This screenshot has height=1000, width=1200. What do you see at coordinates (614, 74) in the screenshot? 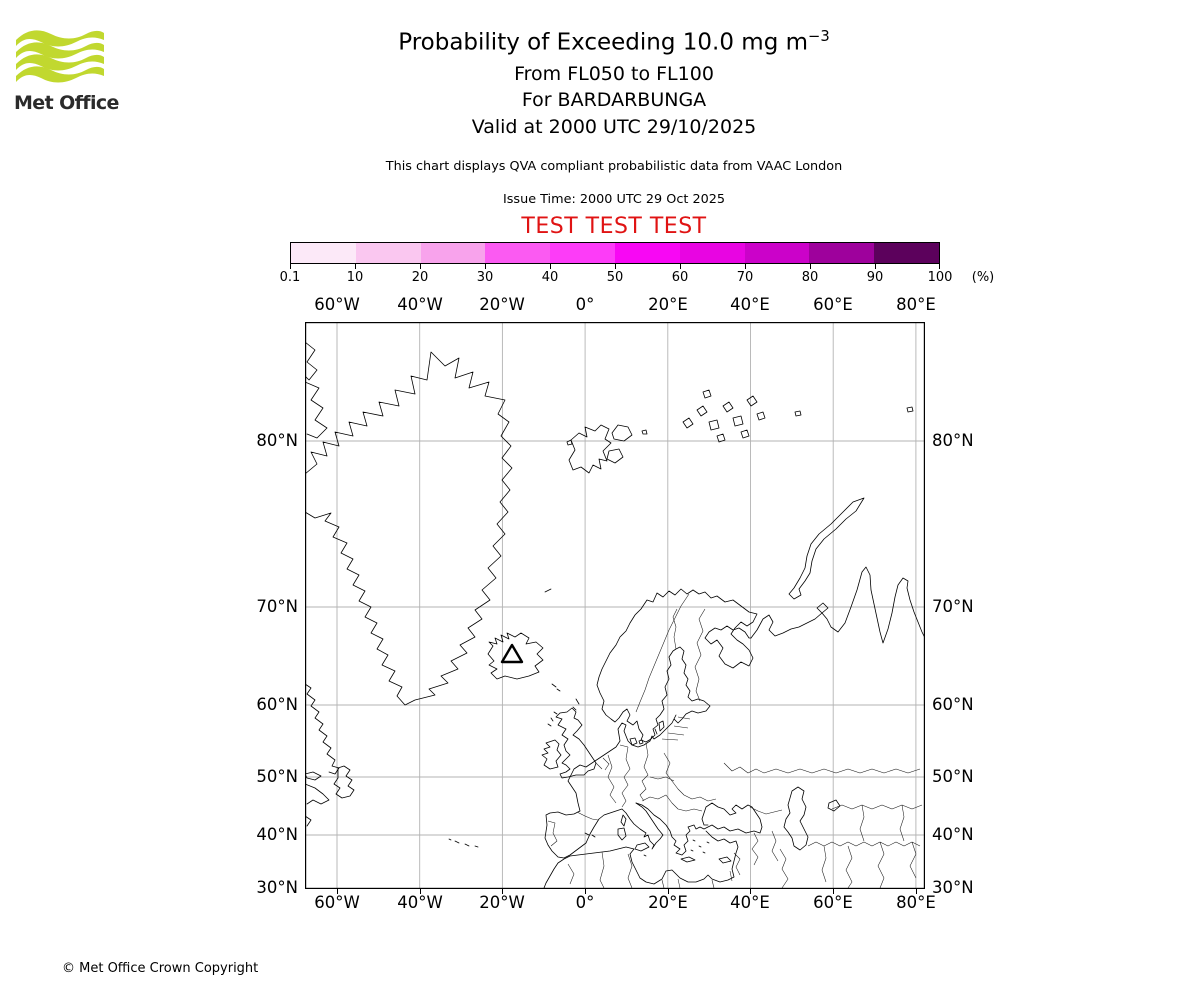
I see `subtitle-flight-levels: From FL050 to FL100` at bounding box center [614, 74].